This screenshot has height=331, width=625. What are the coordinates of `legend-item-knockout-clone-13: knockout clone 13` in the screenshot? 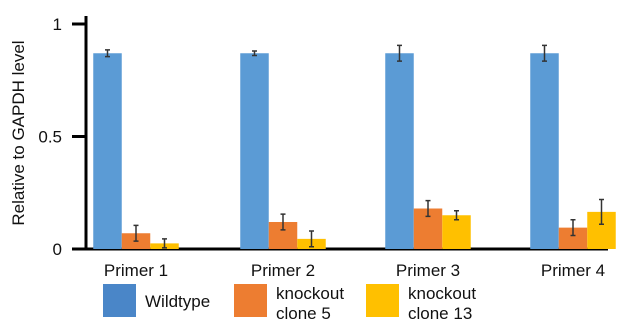 It's located at (437, 304).